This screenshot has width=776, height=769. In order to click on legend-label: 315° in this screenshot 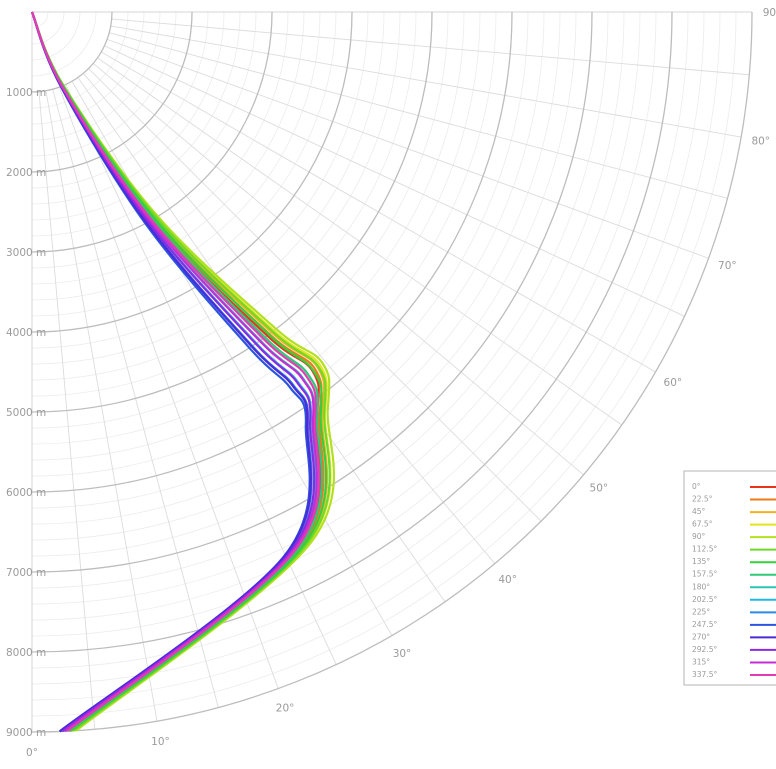, I will do `click(701, 661)`.